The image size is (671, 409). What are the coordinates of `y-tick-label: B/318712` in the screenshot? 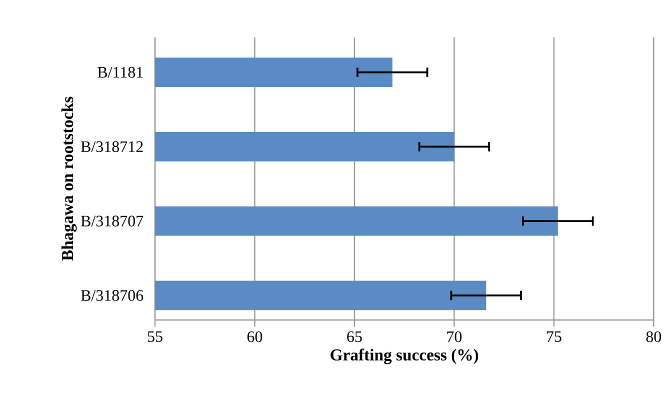 It's located at (111, 146).